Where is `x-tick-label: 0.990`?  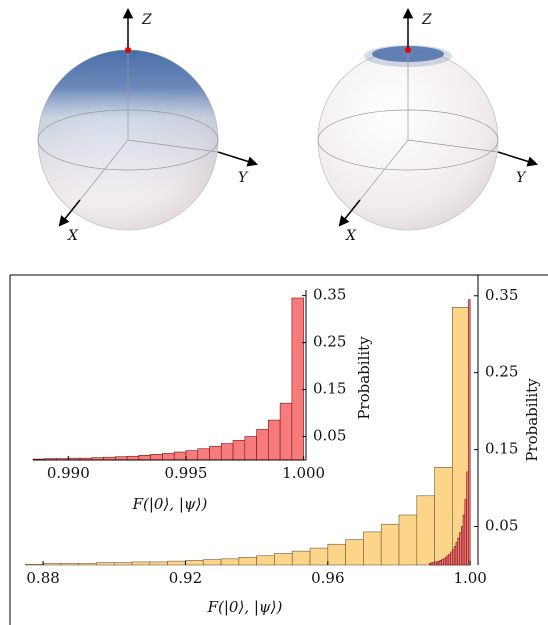 x-tick-label: 0.990 is located at coordinates (68, 473).